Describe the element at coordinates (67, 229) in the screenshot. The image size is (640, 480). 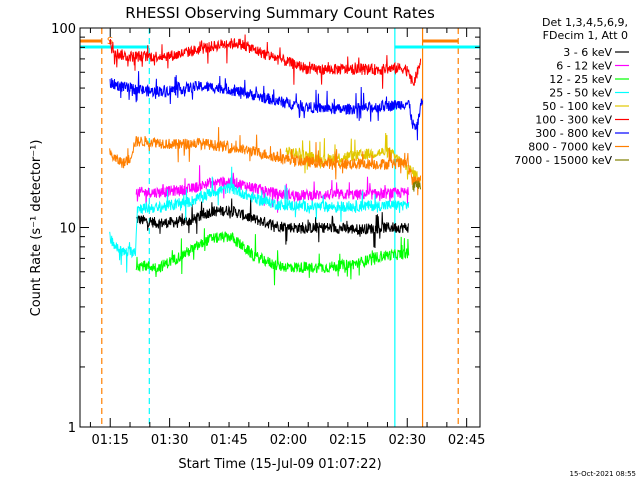
I see `y-tick-label: 10` at that location.